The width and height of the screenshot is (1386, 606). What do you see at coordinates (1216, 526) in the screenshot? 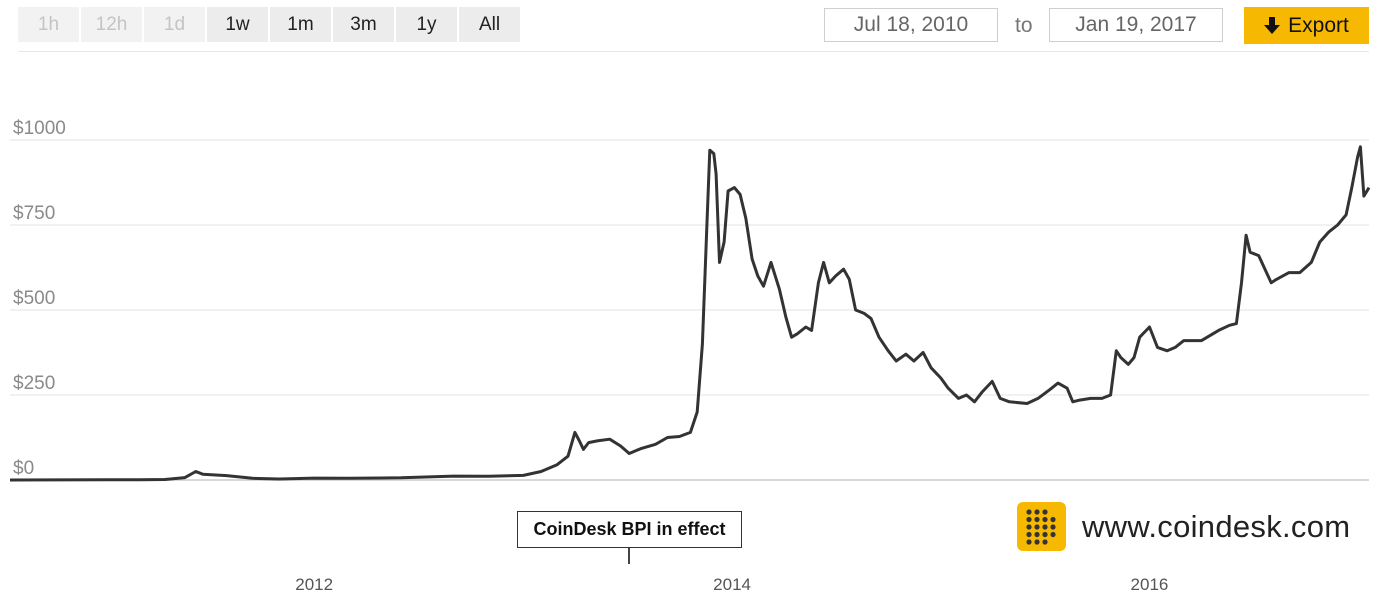
I see `logo-text: www.coindesk.com` at bounding box center [1216, 526].